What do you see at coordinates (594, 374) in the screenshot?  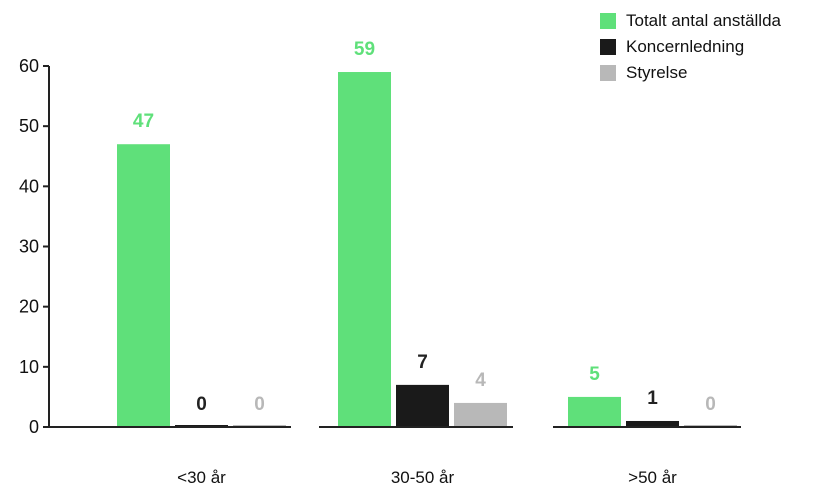 I see `data-label-2-0: 5` at bounding box center [594, 374].